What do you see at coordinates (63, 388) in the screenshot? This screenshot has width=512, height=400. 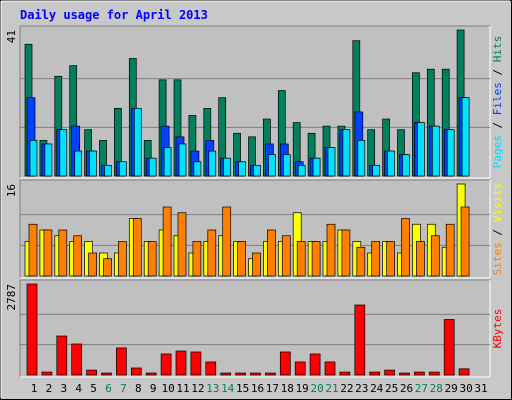 I see `x-tick-label: 3` at bounding box center [63, 388].